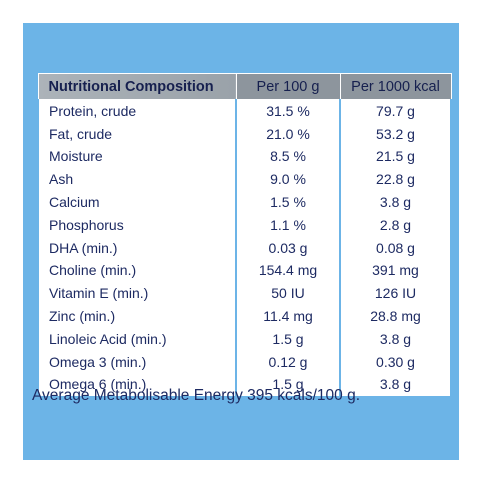 The width and height of the screenshot is (480, 480). Describe the element at coordinates (137, 316) in the screenshot. I see `nutrient-name-cell: Zinc (min.)` at that location.